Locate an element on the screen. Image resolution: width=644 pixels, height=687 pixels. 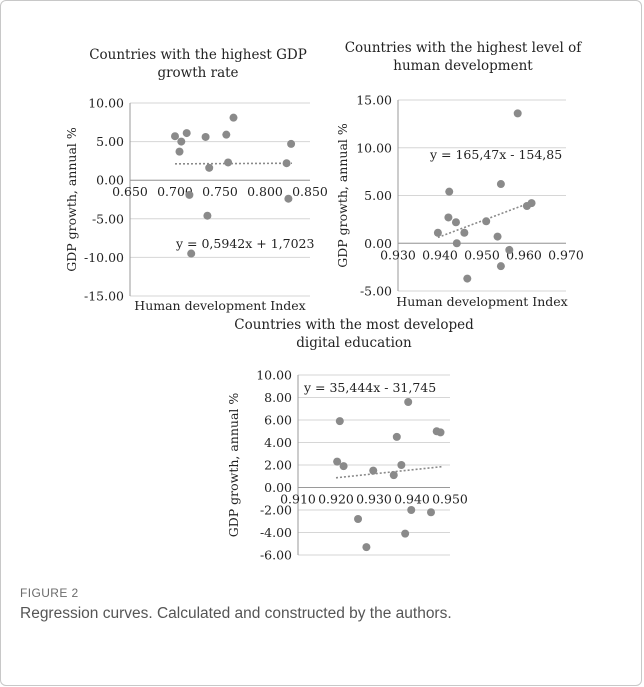
x-tick-label: 0.750 is located at coordinates (220, 191).